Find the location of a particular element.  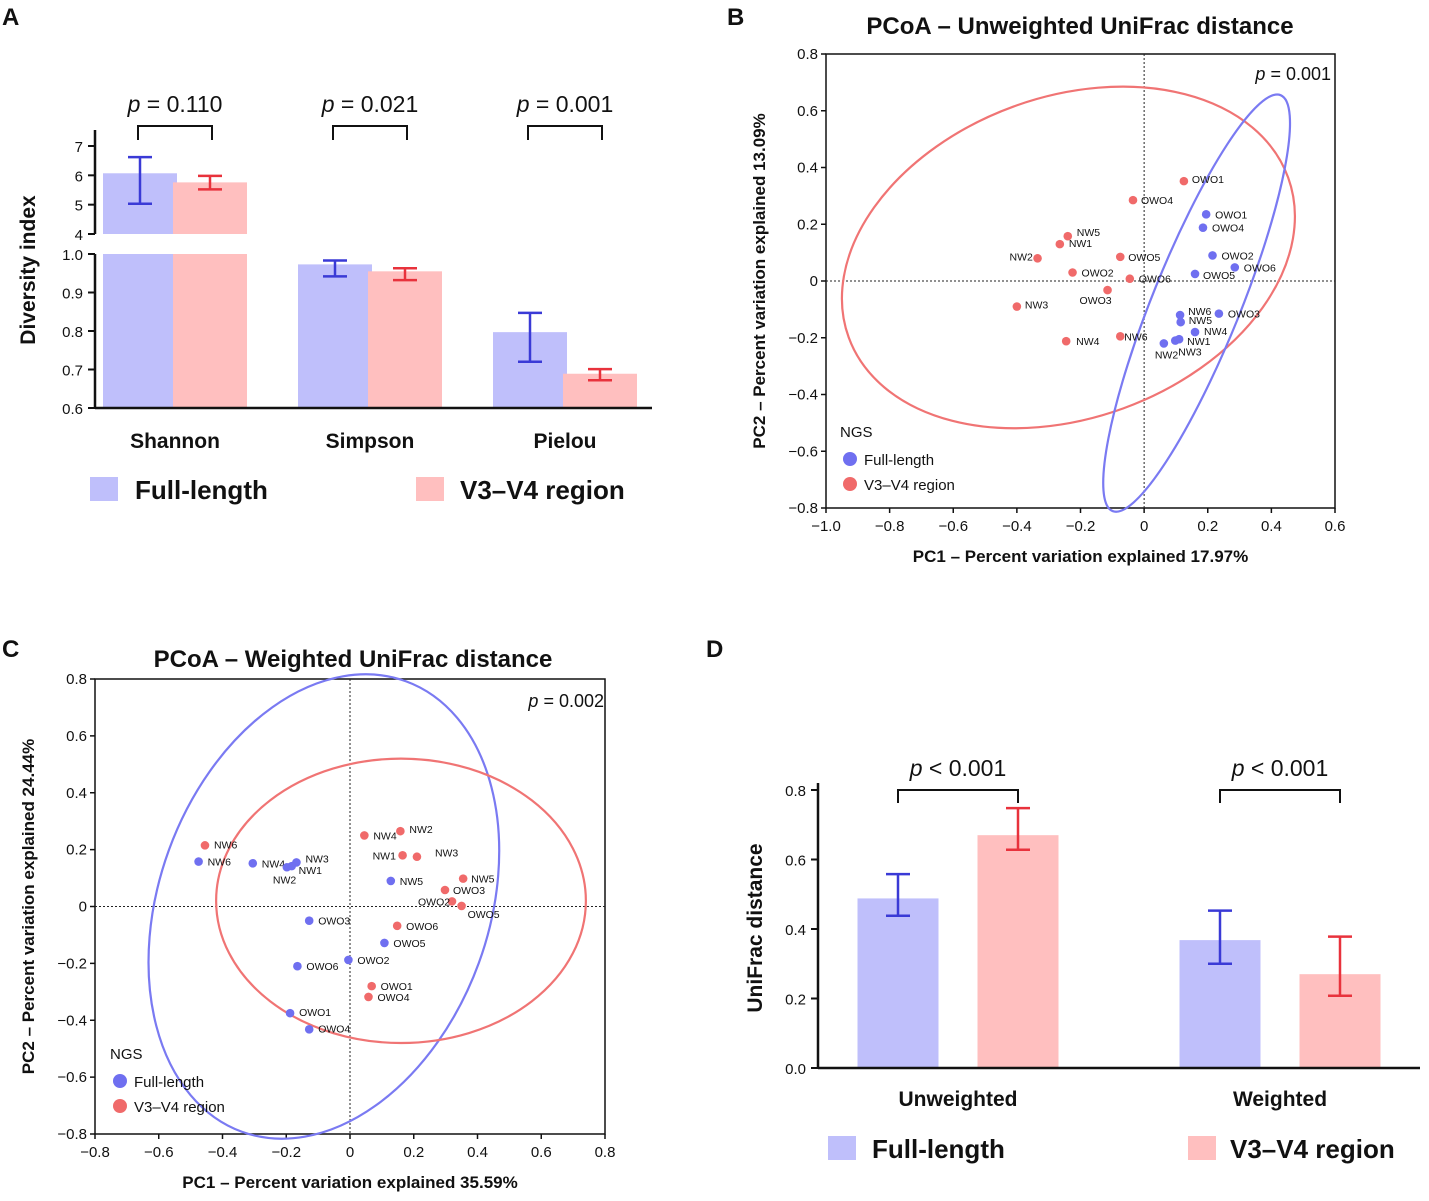

1-point-0-3 is located at coordinates (1235, 267).